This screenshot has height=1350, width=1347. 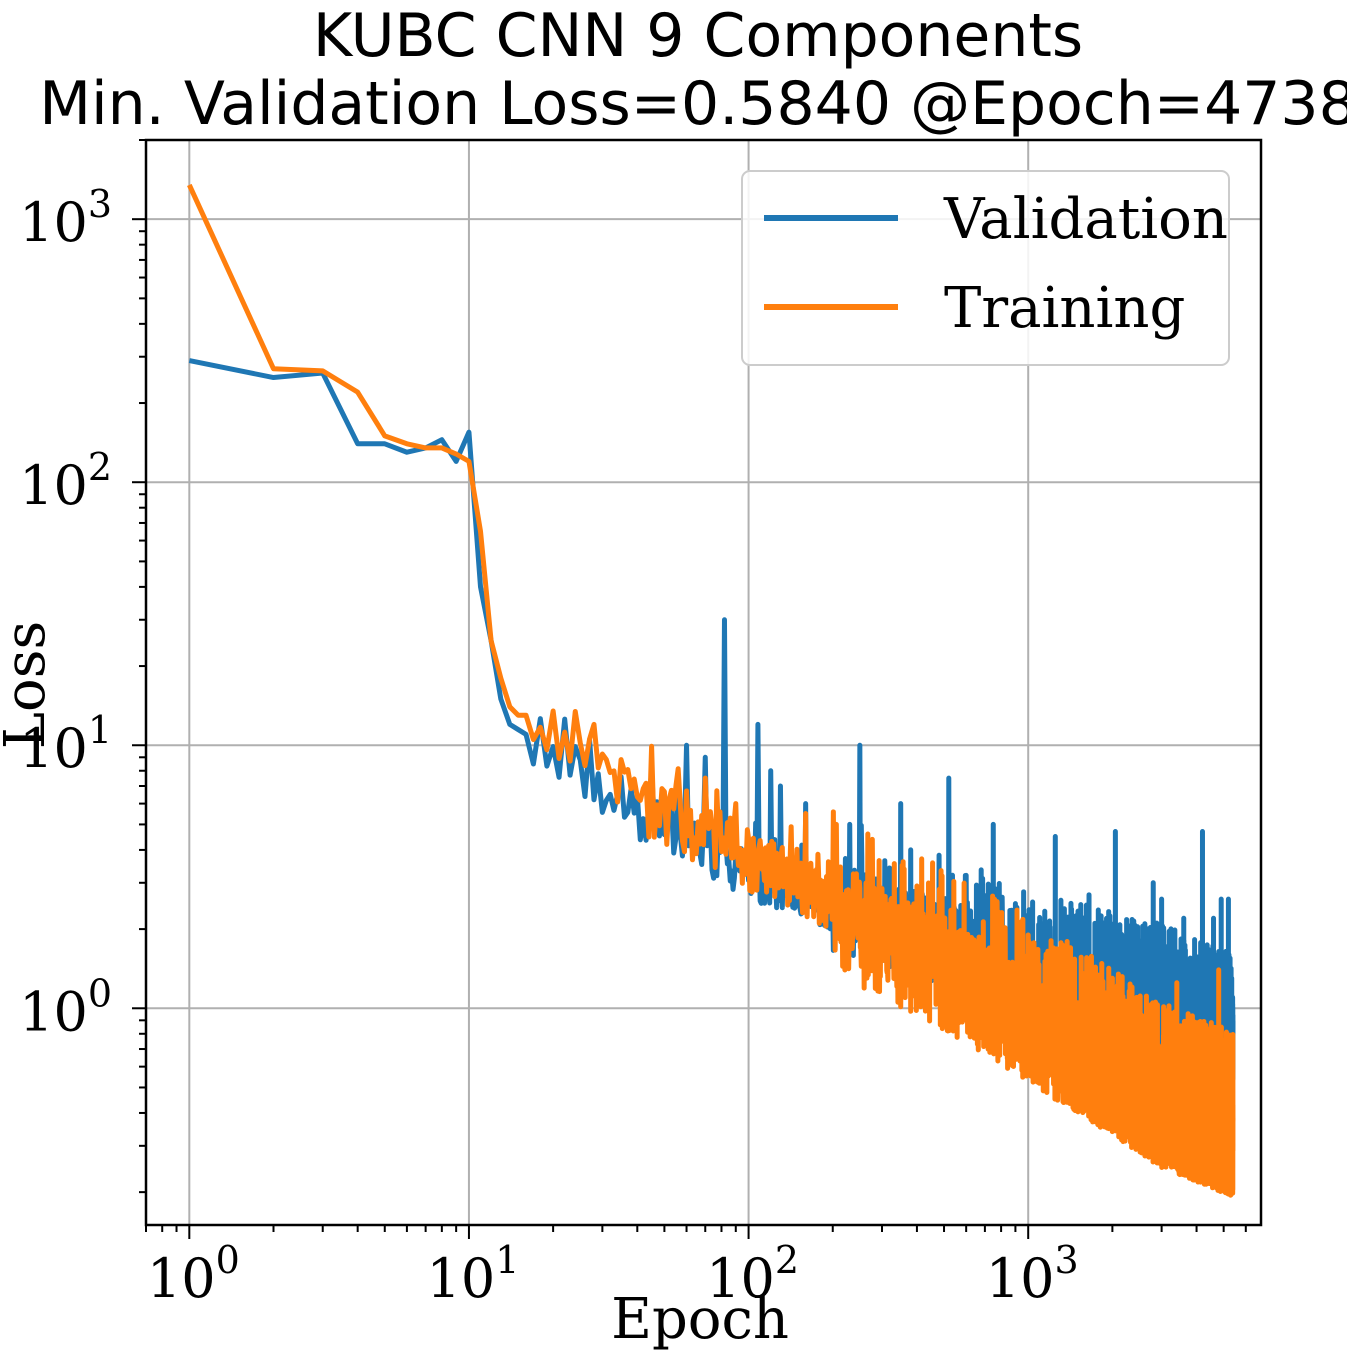 What do you see at coordinates (985, 268) in the screenshot?
I see `legend: Validation Training` at bounding box center [985, 268].